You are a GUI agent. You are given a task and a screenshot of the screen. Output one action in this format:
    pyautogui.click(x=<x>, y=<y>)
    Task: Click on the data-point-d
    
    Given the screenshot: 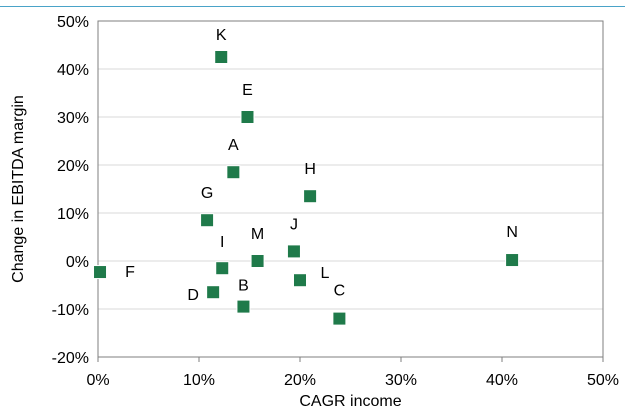 What is the action you would take?
    pyautogui.click(x=213, y=292)
    